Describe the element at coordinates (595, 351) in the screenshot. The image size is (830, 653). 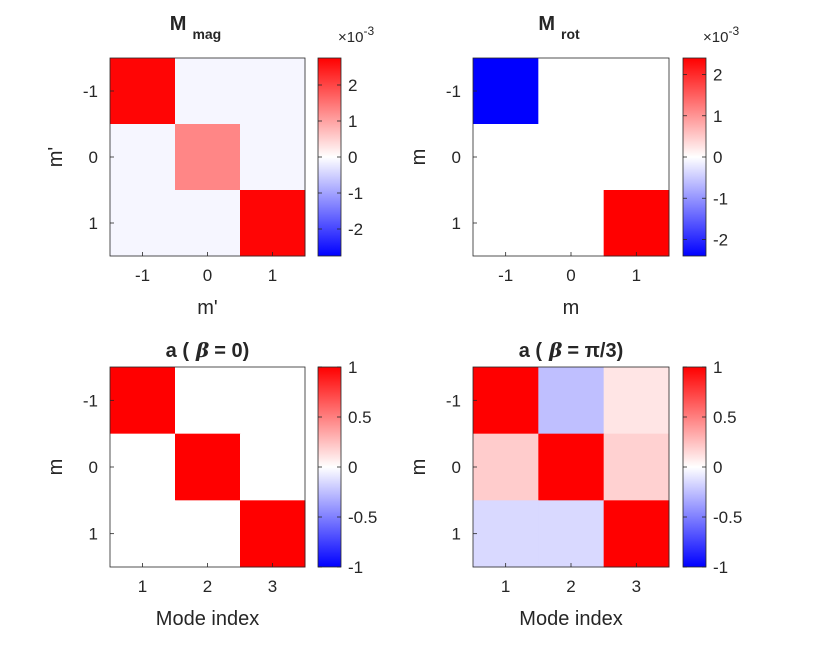
I see `title-suffix: = π/3)` at that location.